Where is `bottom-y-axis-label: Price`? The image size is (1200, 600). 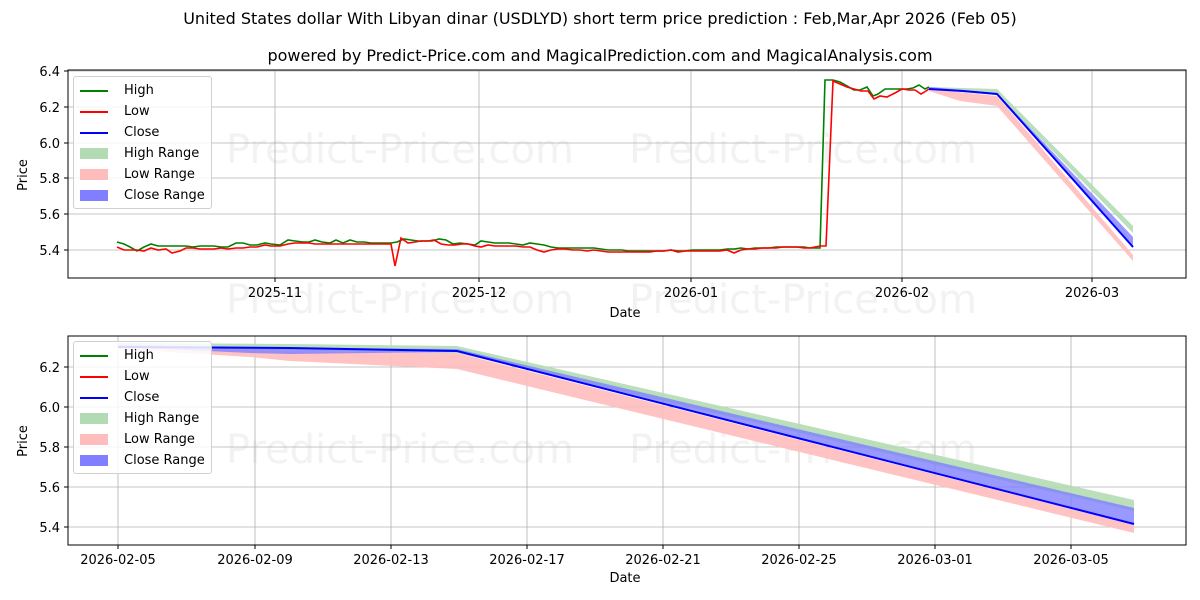
bottom-y-axis-label: Price is located at coordinates (23, 441).